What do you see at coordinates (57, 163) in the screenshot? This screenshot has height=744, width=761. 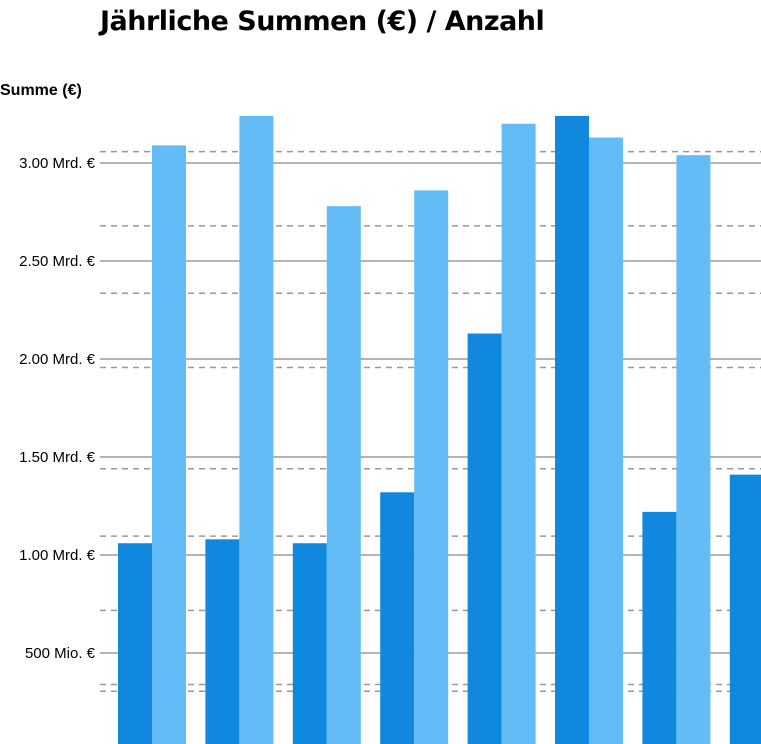 I see `y-tick-label: 3.00 Mrd. €` at bounding box center [57, 163].